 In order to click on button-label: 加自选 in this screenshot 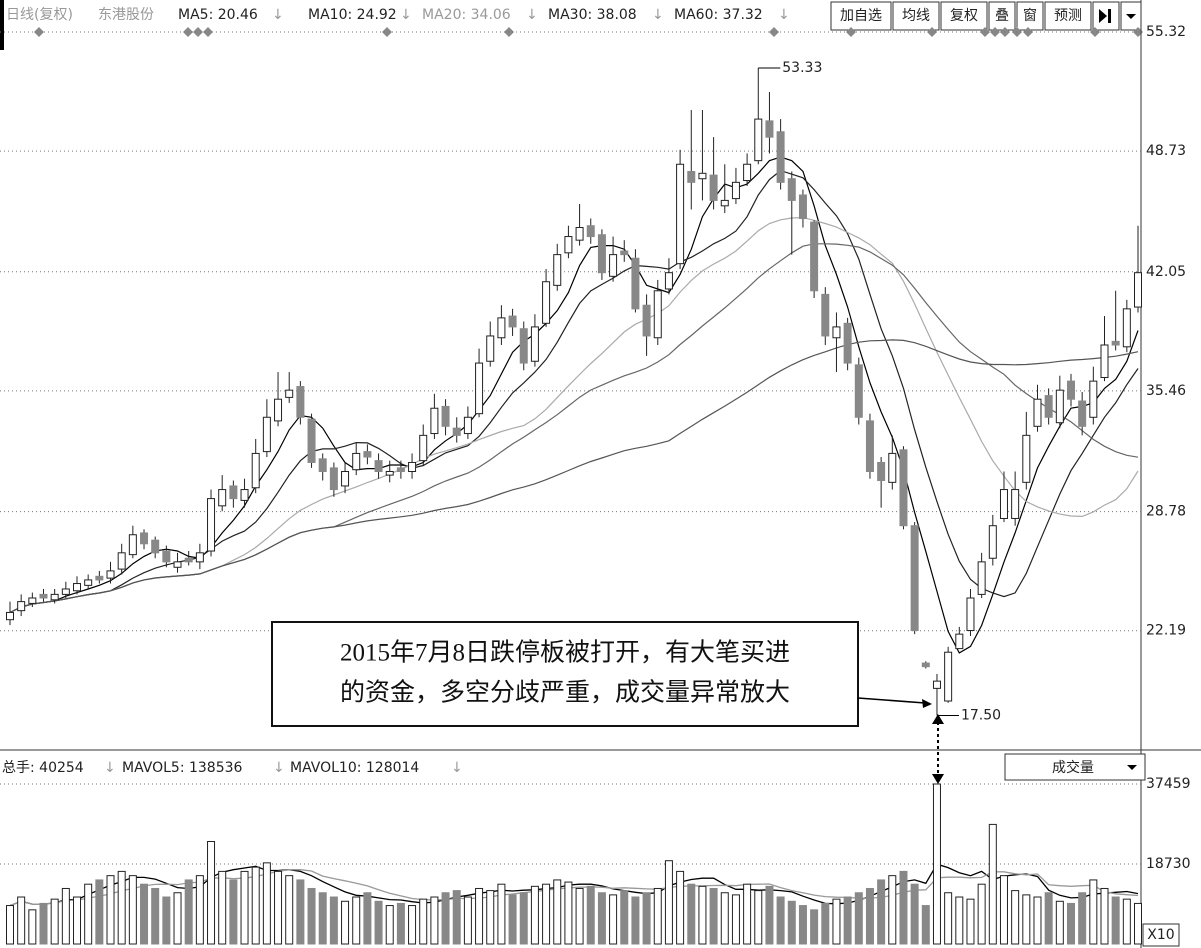, I will do `click(861, 16)`.